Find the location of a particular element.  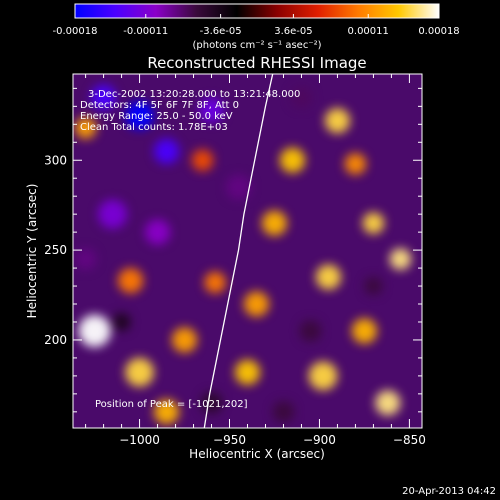

colorbar-tick-label: 3.6e-05 is located at coordinates (293, 31).